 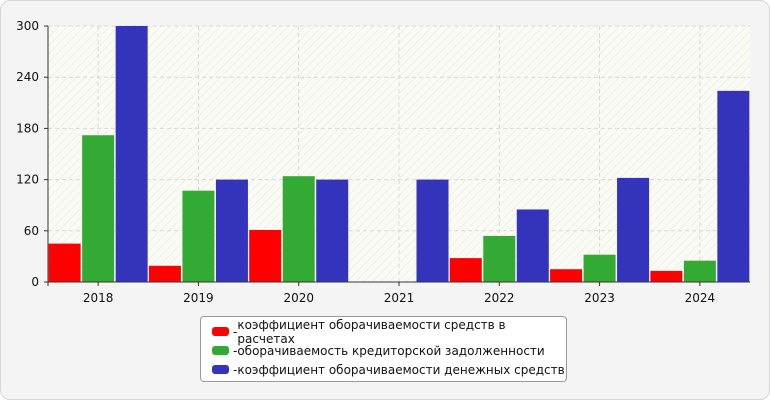 What do you see at coordinates (700, 298) in the screenshot?
I see `x-tick-label: 2024` at bounding box center [700, 298].